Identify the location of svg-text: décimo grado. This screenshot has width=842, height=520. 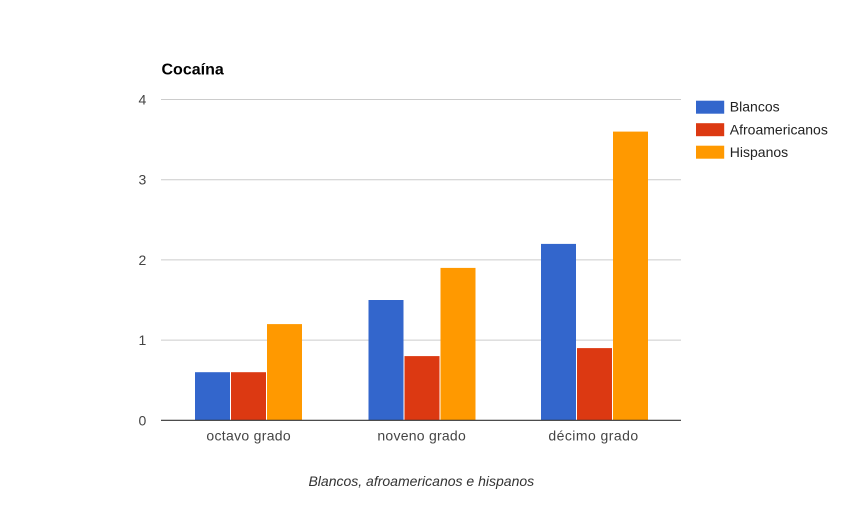
(593, 435).